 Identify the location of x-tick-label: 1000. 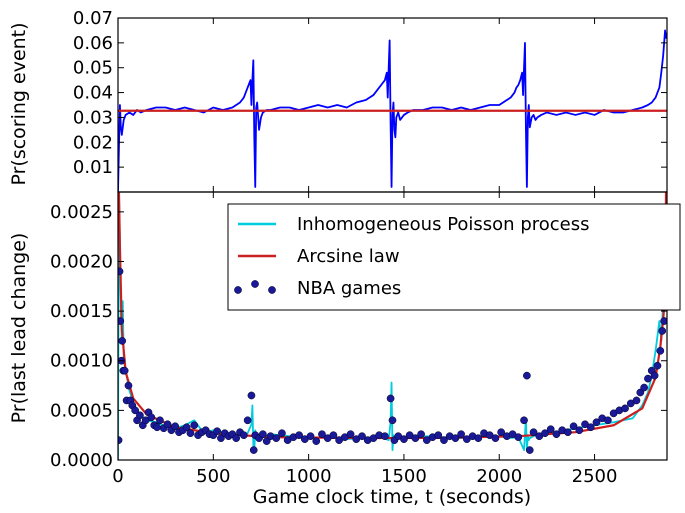
(309, 476).